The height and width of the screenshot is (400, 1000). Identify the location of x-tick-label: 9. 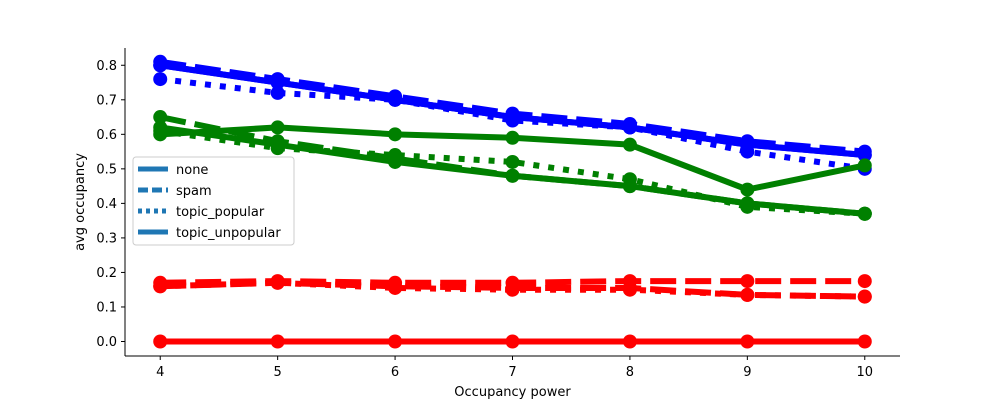
(747, 372).